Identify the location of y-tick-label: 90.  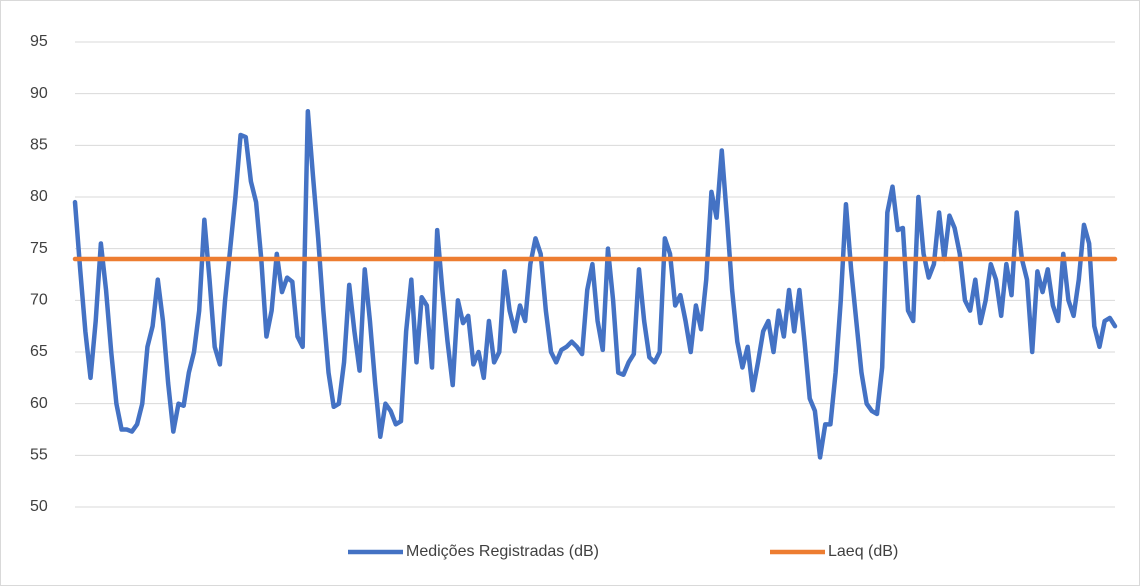
(39, 93).